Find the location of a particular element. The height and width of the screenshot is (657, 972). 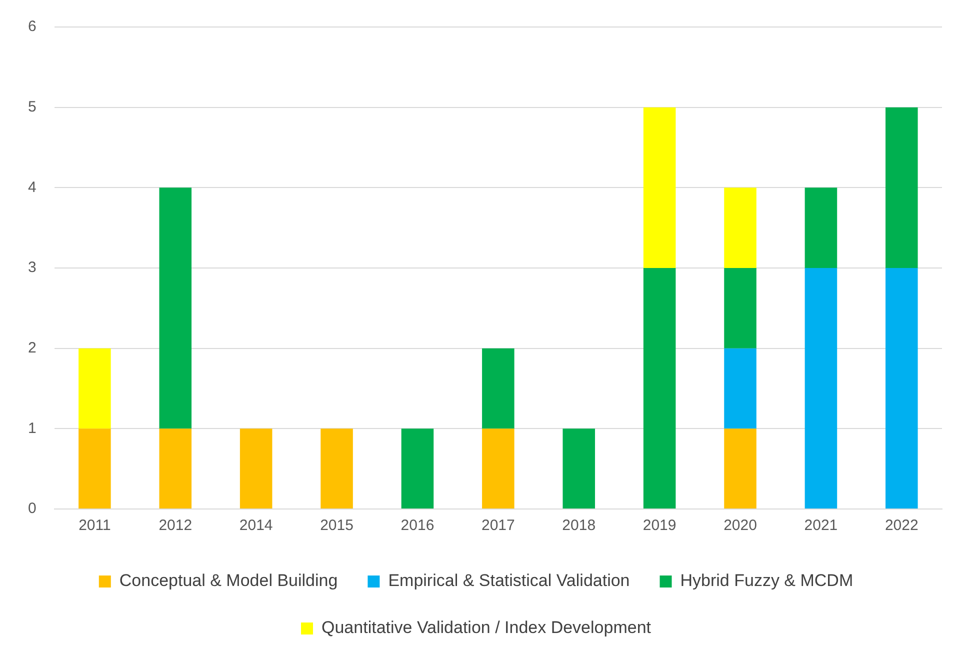

y-tick-label: 6 is located at coordinates (32, 27).